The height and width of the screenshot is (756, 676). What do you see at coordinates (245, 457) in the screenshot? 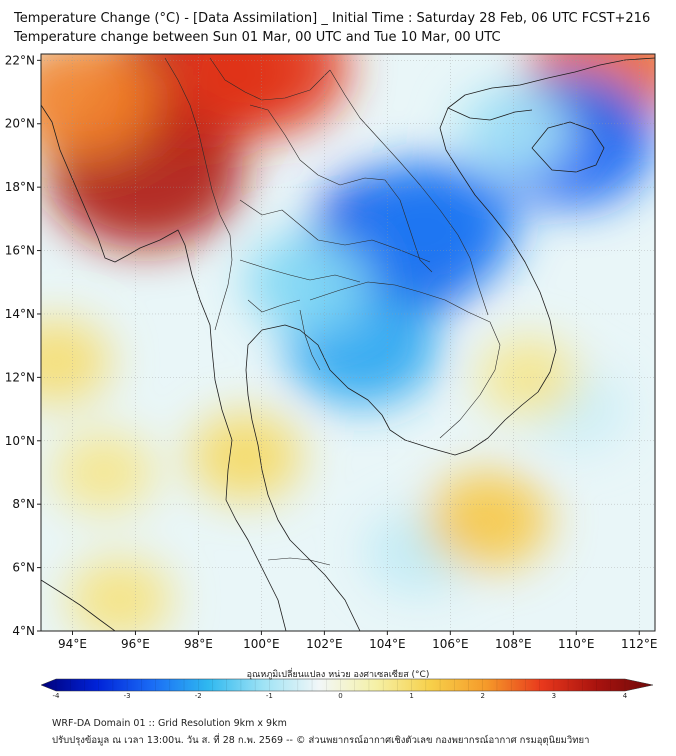
I see `anomaly-mild-peninsula` at bounding box center [245, 457].